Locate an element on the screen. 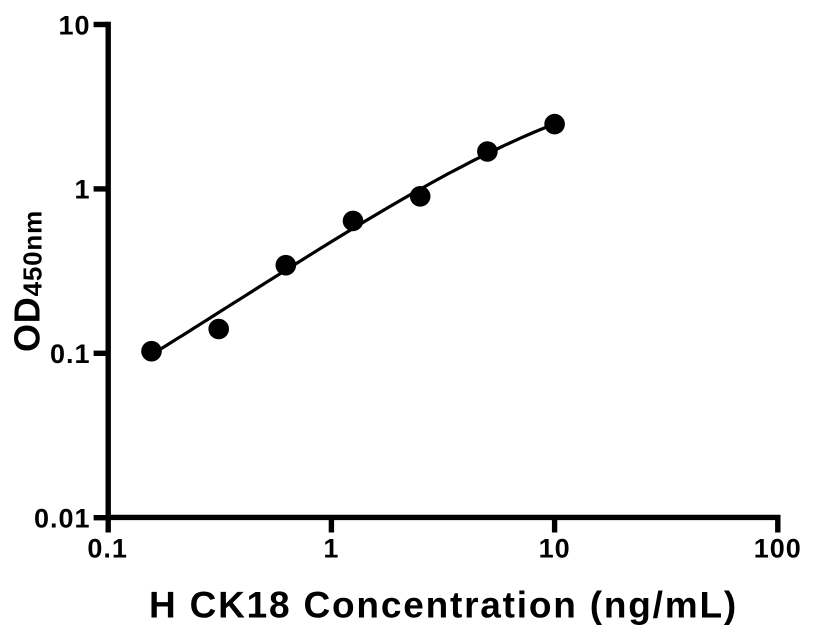 This screenshot has height=640, width=816. svg-text: OD450nm is located at coordinates (27, 281).